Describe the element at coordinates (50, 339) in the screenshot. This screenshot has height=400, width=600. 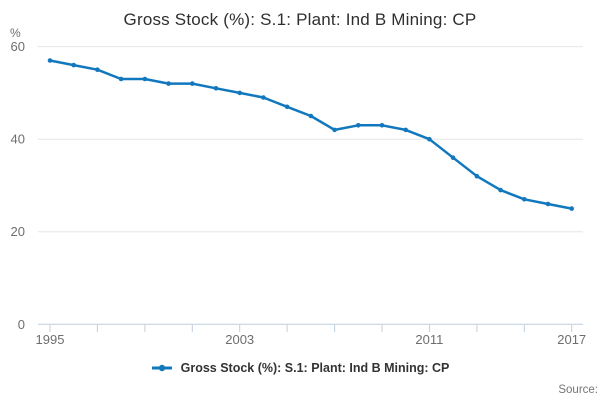
I see `x-tick-label: 1995` at that location.